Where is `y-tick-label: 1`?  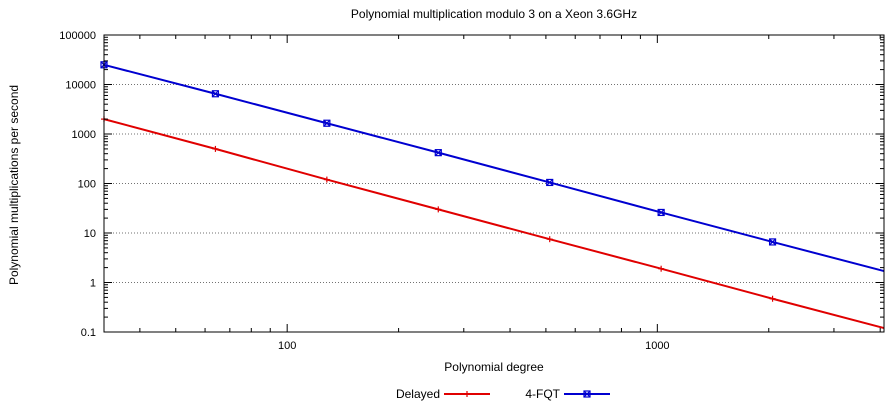 y-tick-label: 1 is located at coordinates (93, 284).